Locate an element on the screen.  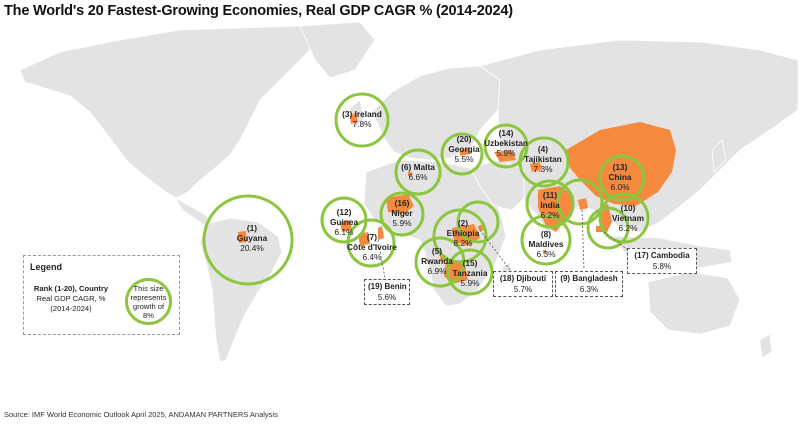
highlight-uzbekistan is located at coordinates (505, 156).